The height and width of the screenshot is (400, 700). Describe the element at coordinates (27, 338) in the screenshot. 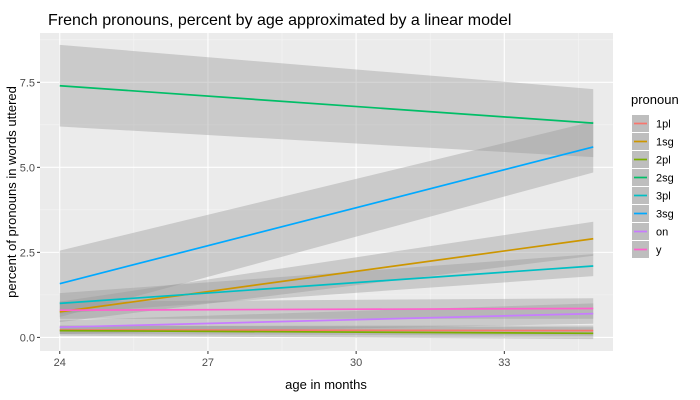

I see `y-tick-label: 0.0` at that location.